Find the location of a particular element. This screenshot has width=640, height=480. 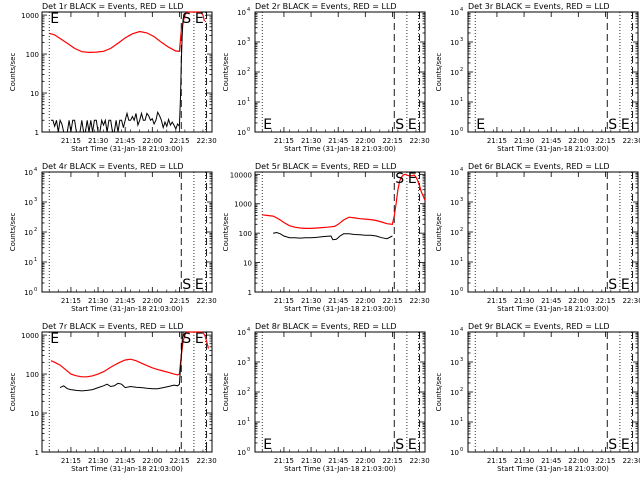

panel-title: Det 6r BLACK = Events, RED = LLD is located at coordinates (539, 166).